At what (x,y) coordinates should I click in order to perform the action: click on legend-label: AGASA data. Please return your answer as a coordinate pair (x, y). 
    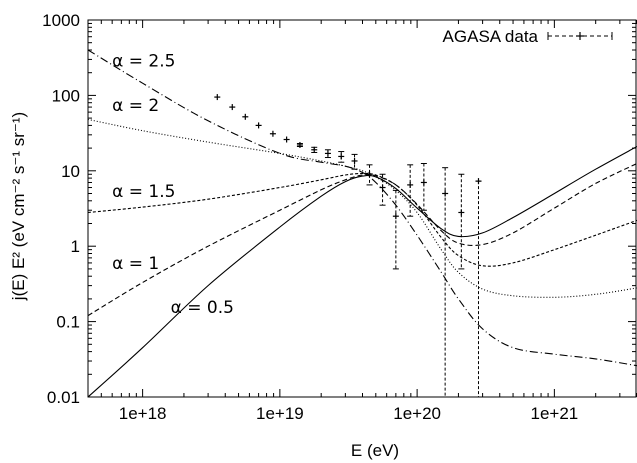
    Looking at the image, I should click on (491, 36).